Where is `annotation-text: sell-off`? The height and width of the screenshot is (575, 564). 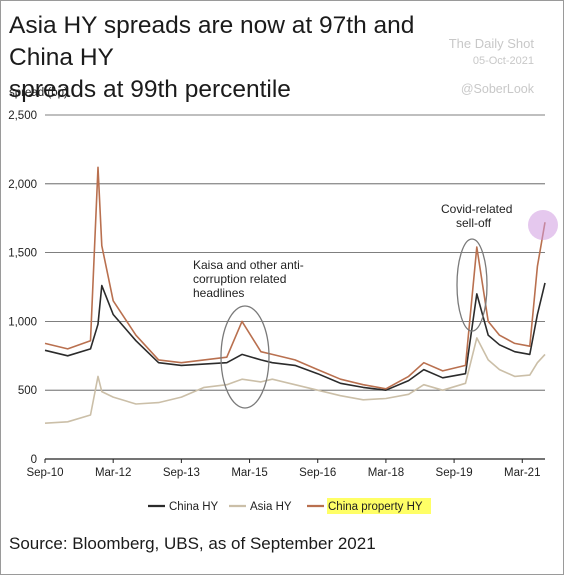 annotation-text: sell-off is located at coordinates (474, 223).